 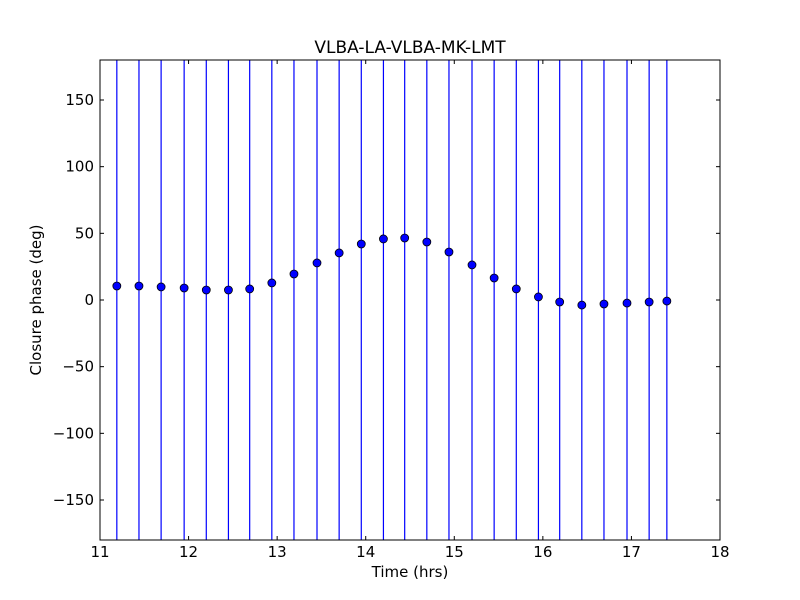 I want to click on y-tick-label: −50, so click(x=78, y=367).